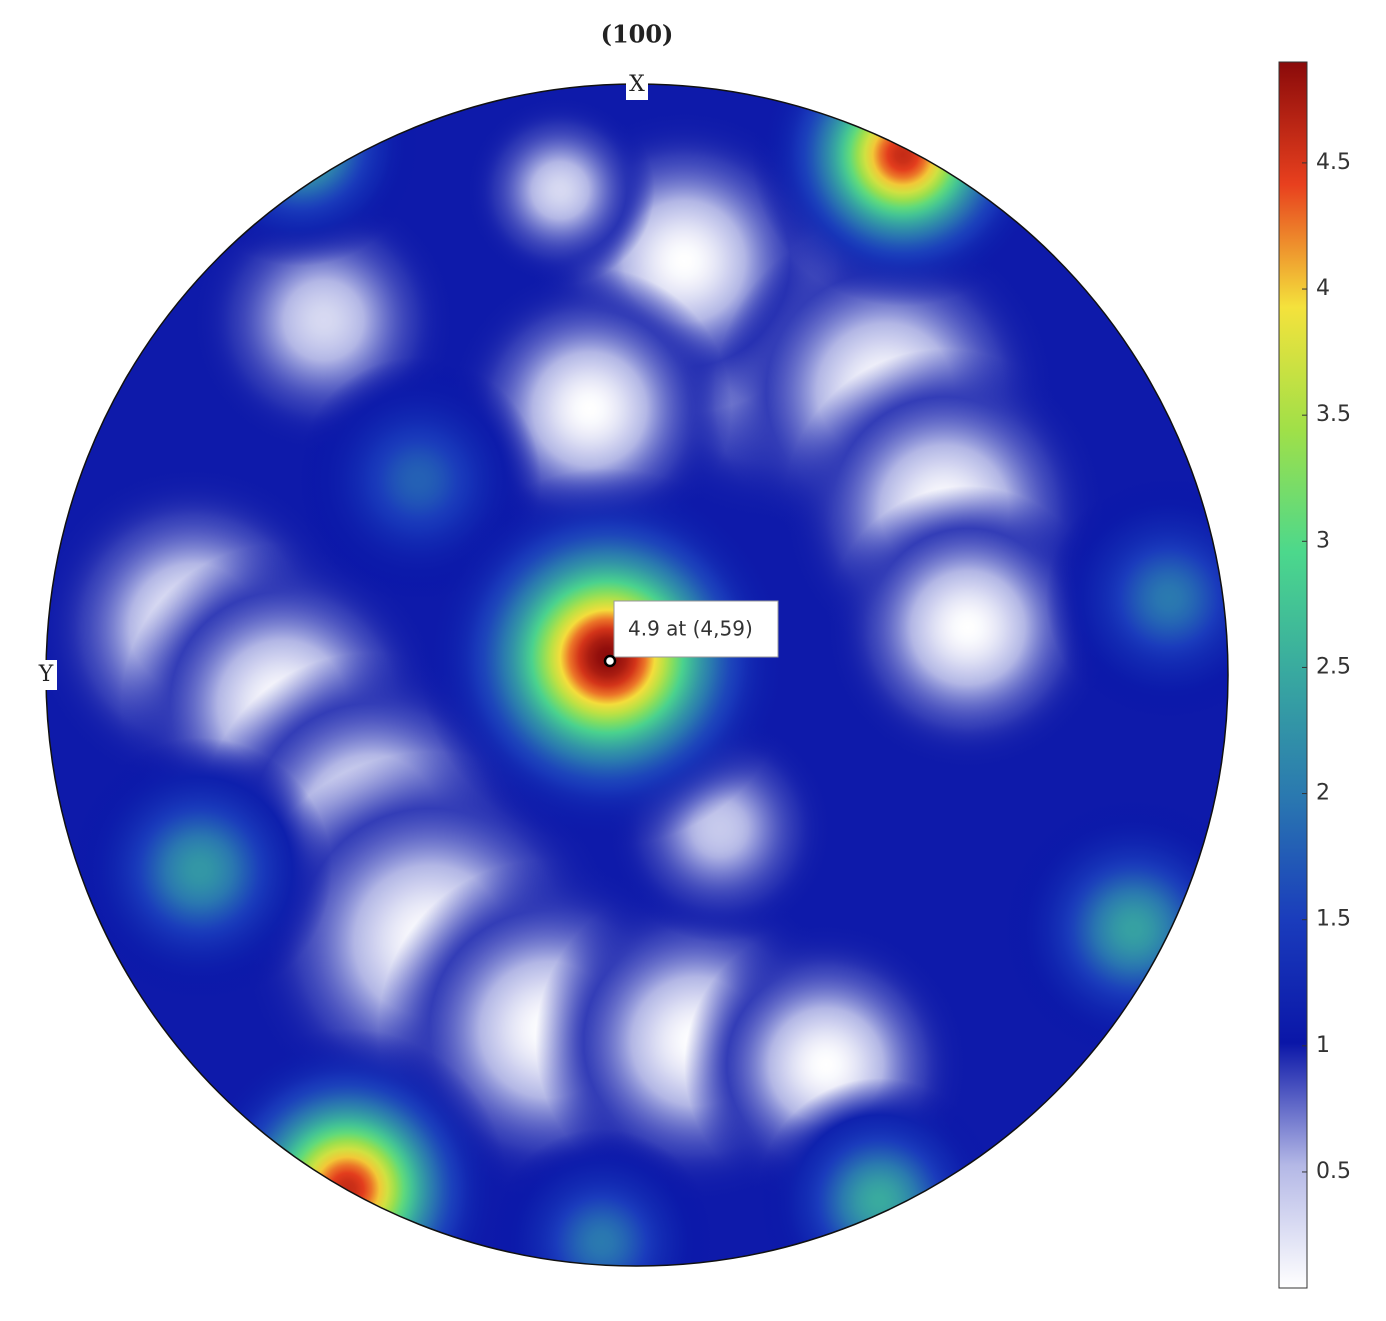 The image size is (1386, 1321). I want to click on annotation-box, so click(696, 629).